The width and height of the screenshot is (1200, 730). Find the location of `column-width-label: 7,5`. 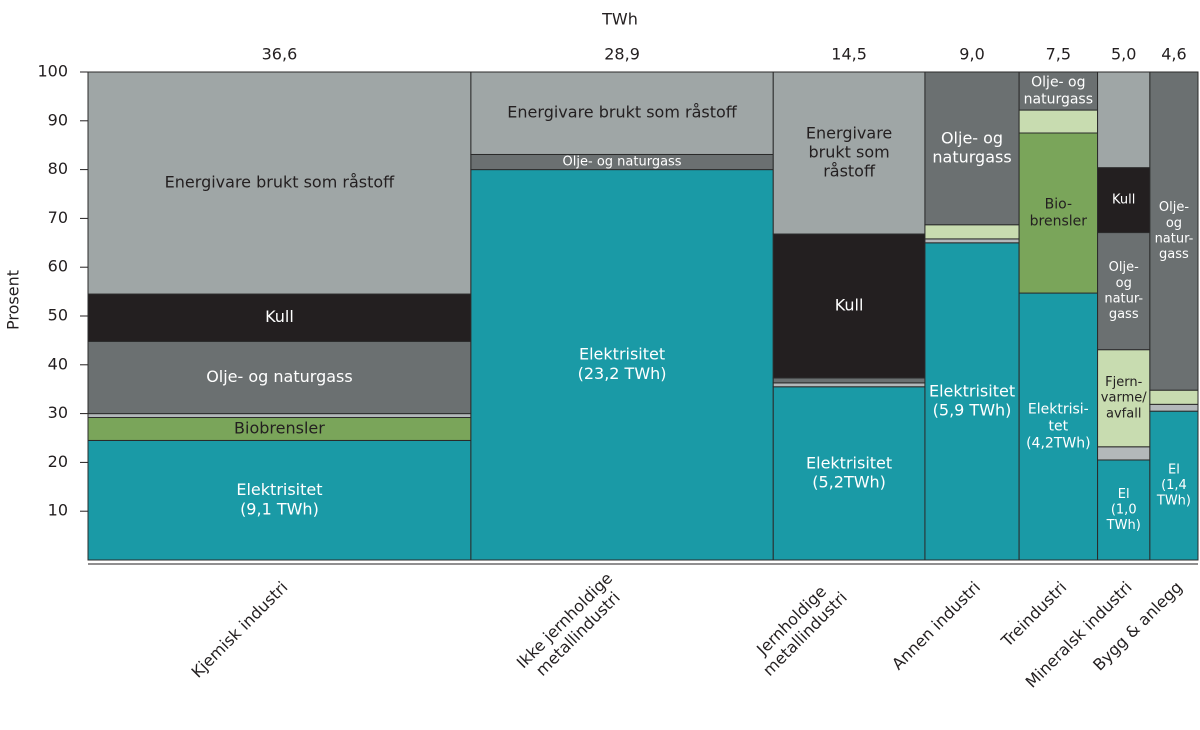

column-width-label: 7,5 is located at coordinates (1058, 54).